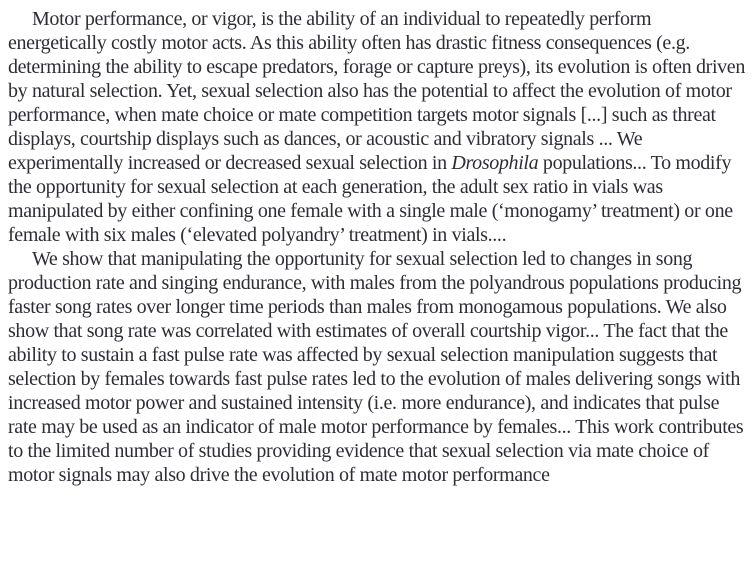  I want to click on species-name-drosophila: Drosophila, so click(495, 163).